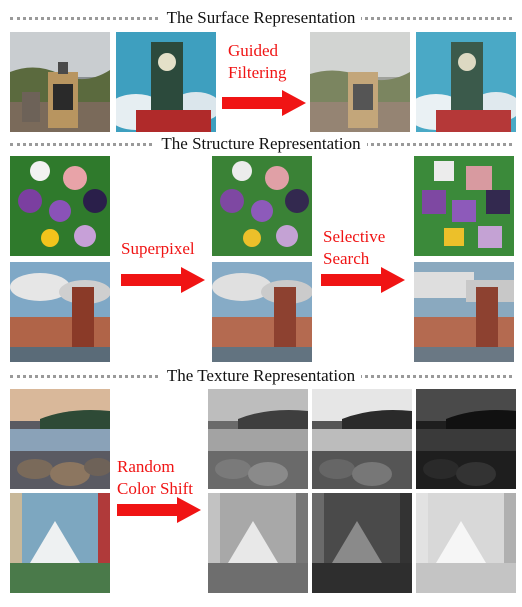 Image resolution: width=522 pixels, height=607 pixels. I want to click on surface-arrow-icon, so click(264, 103).